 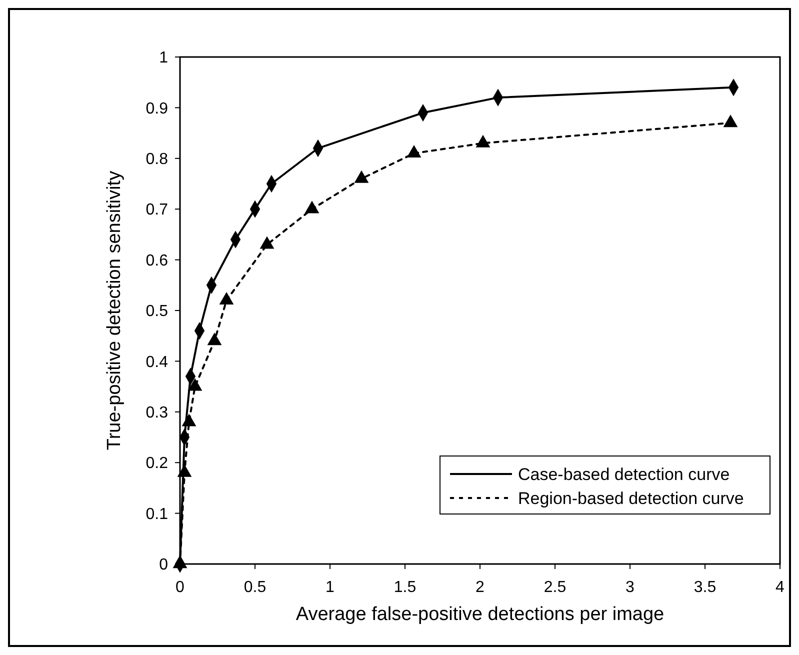 I want to click on y-tick-label: 0.3, so click(x=157, y=413).